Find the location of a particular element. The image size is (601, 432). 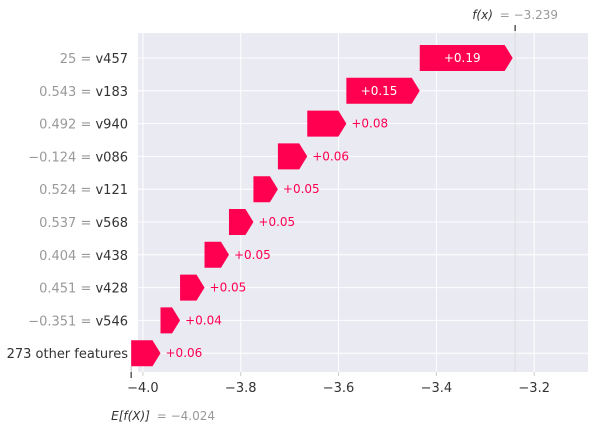

base-prefix: E[f(X)] is located at coordinates (130, 416).